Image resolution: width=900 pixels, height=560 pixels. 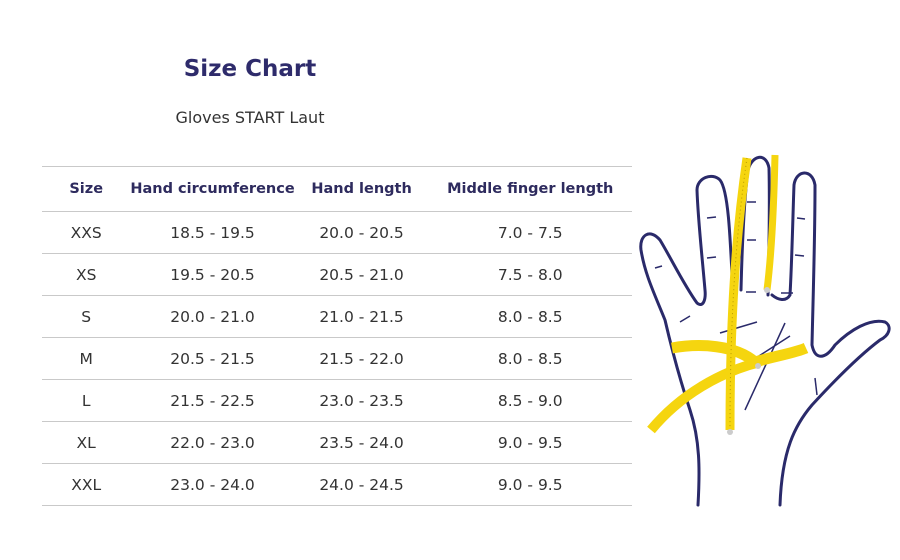 I want to click on hand-circumference-cell: 19.5 - 20.5, so click(x=212, y=274).